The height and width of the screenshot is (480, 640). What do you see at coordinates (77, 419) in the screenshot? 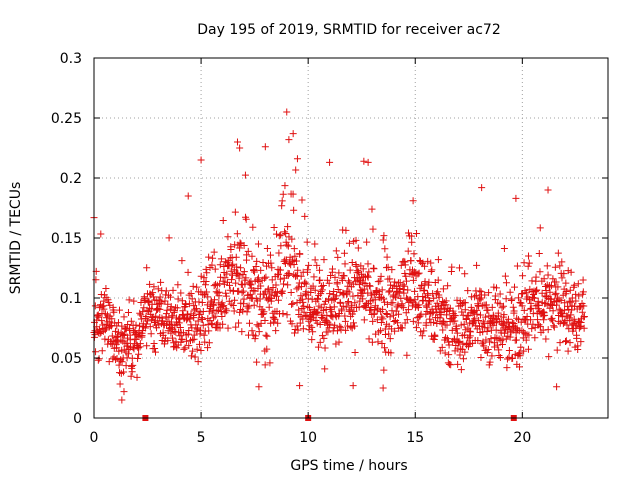
I see `y-tick-label-0: 0` at bounding box center [77, 419].